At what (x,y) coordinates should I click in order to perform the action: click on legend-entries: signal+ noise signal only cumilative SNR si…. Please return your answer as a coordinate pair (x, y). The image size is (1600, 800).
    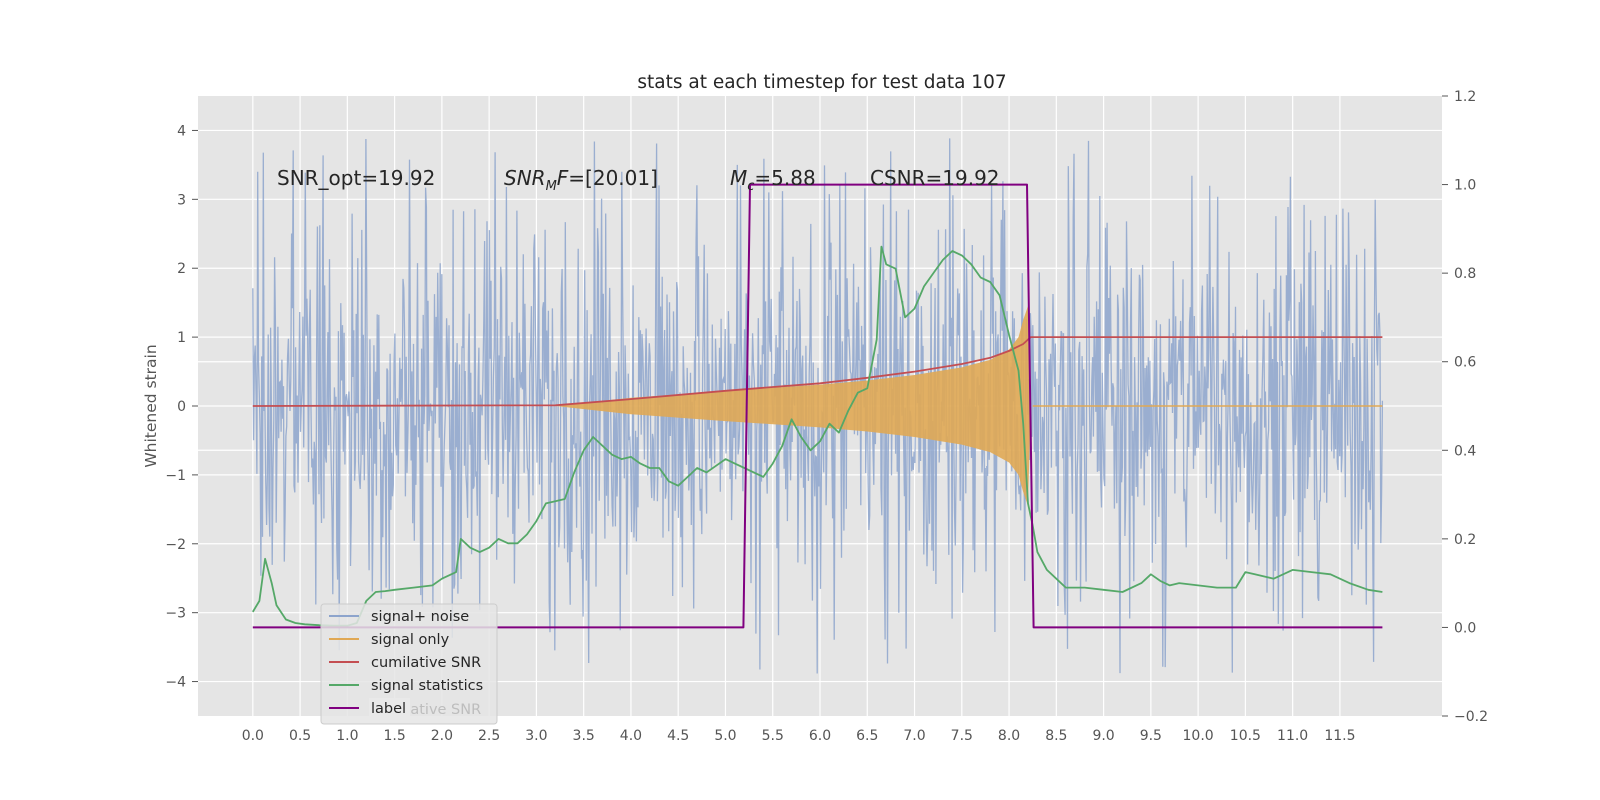
    Looking at the image, I should click on (406, 663).